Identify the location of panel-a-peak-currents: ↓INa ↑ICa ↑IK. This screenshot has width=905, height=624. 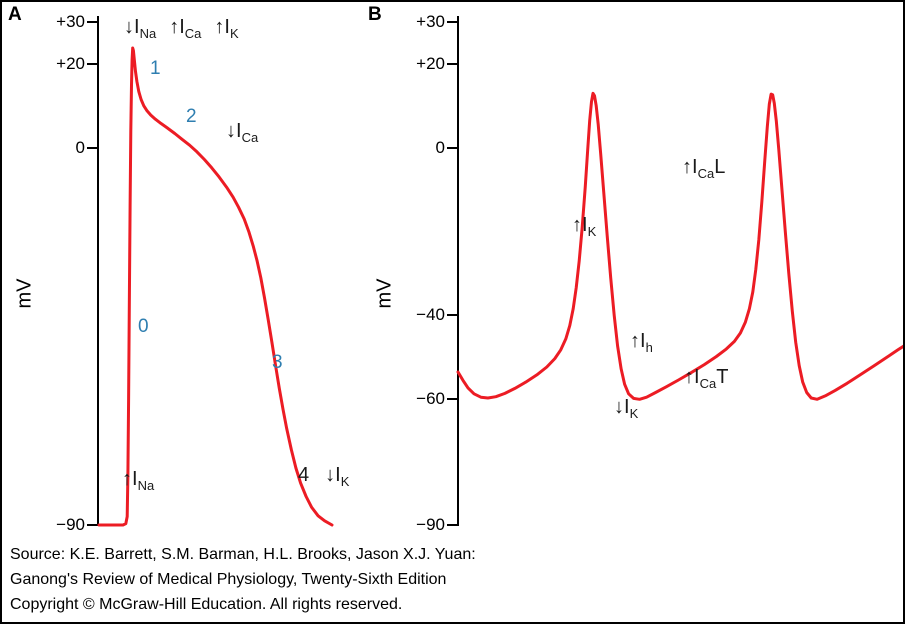
(181, 28).